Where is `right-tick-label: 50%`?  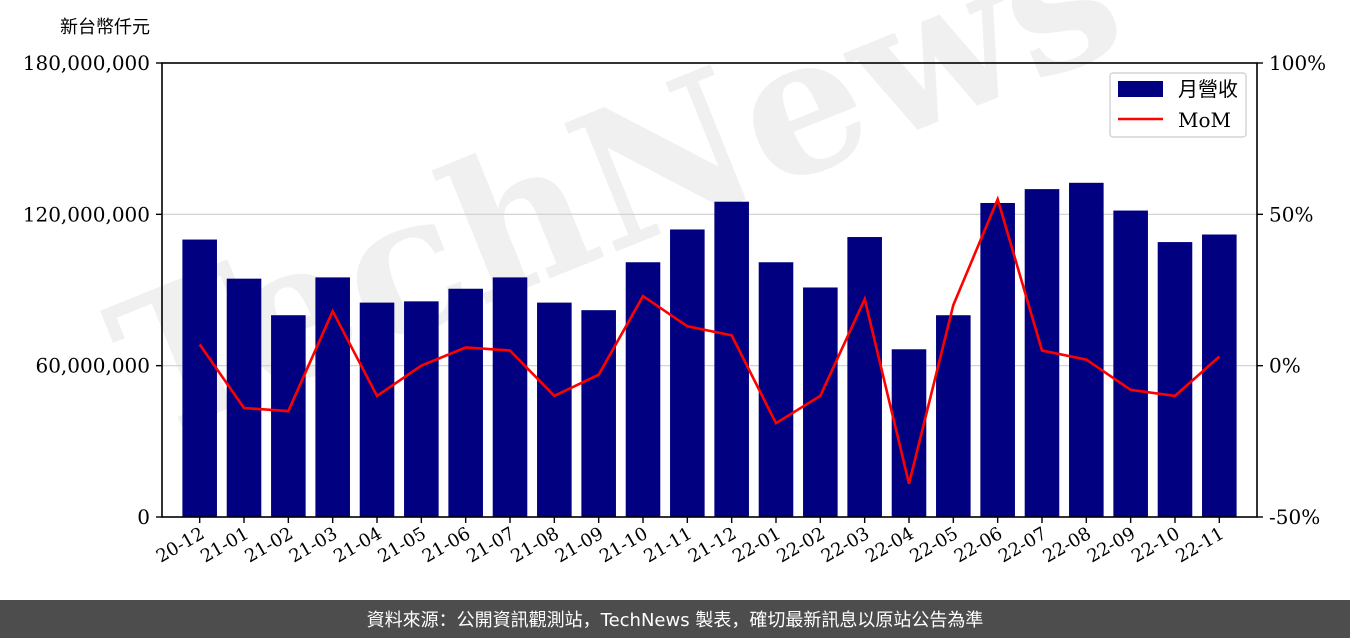 right-tick-label: 50% is located at coordinates (1291, 214).